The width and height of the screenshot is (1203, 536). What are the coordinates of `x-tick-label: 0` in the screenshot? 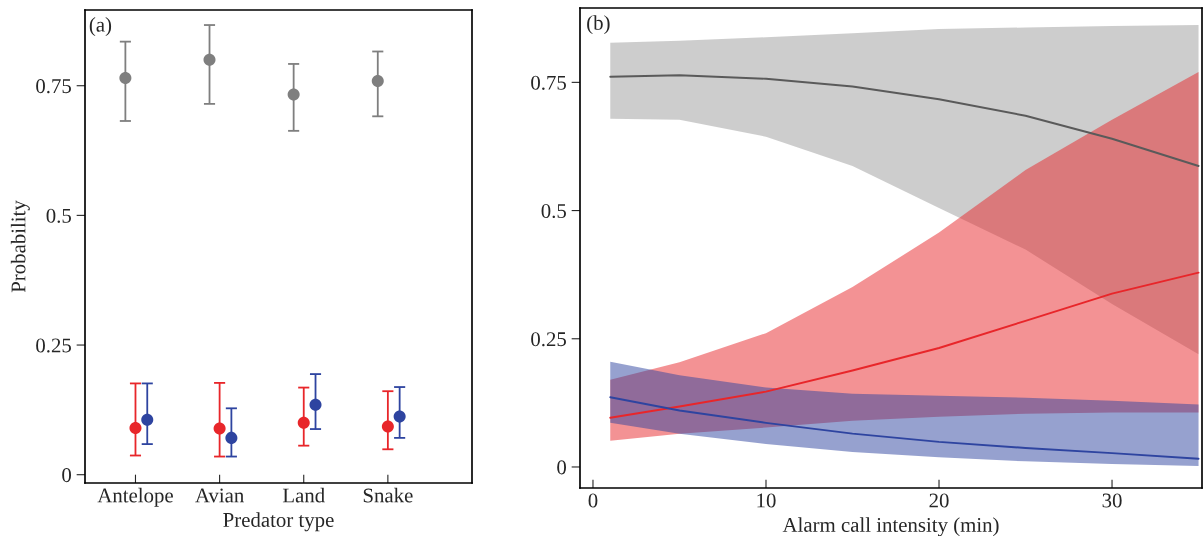 It's located at (593, 500).